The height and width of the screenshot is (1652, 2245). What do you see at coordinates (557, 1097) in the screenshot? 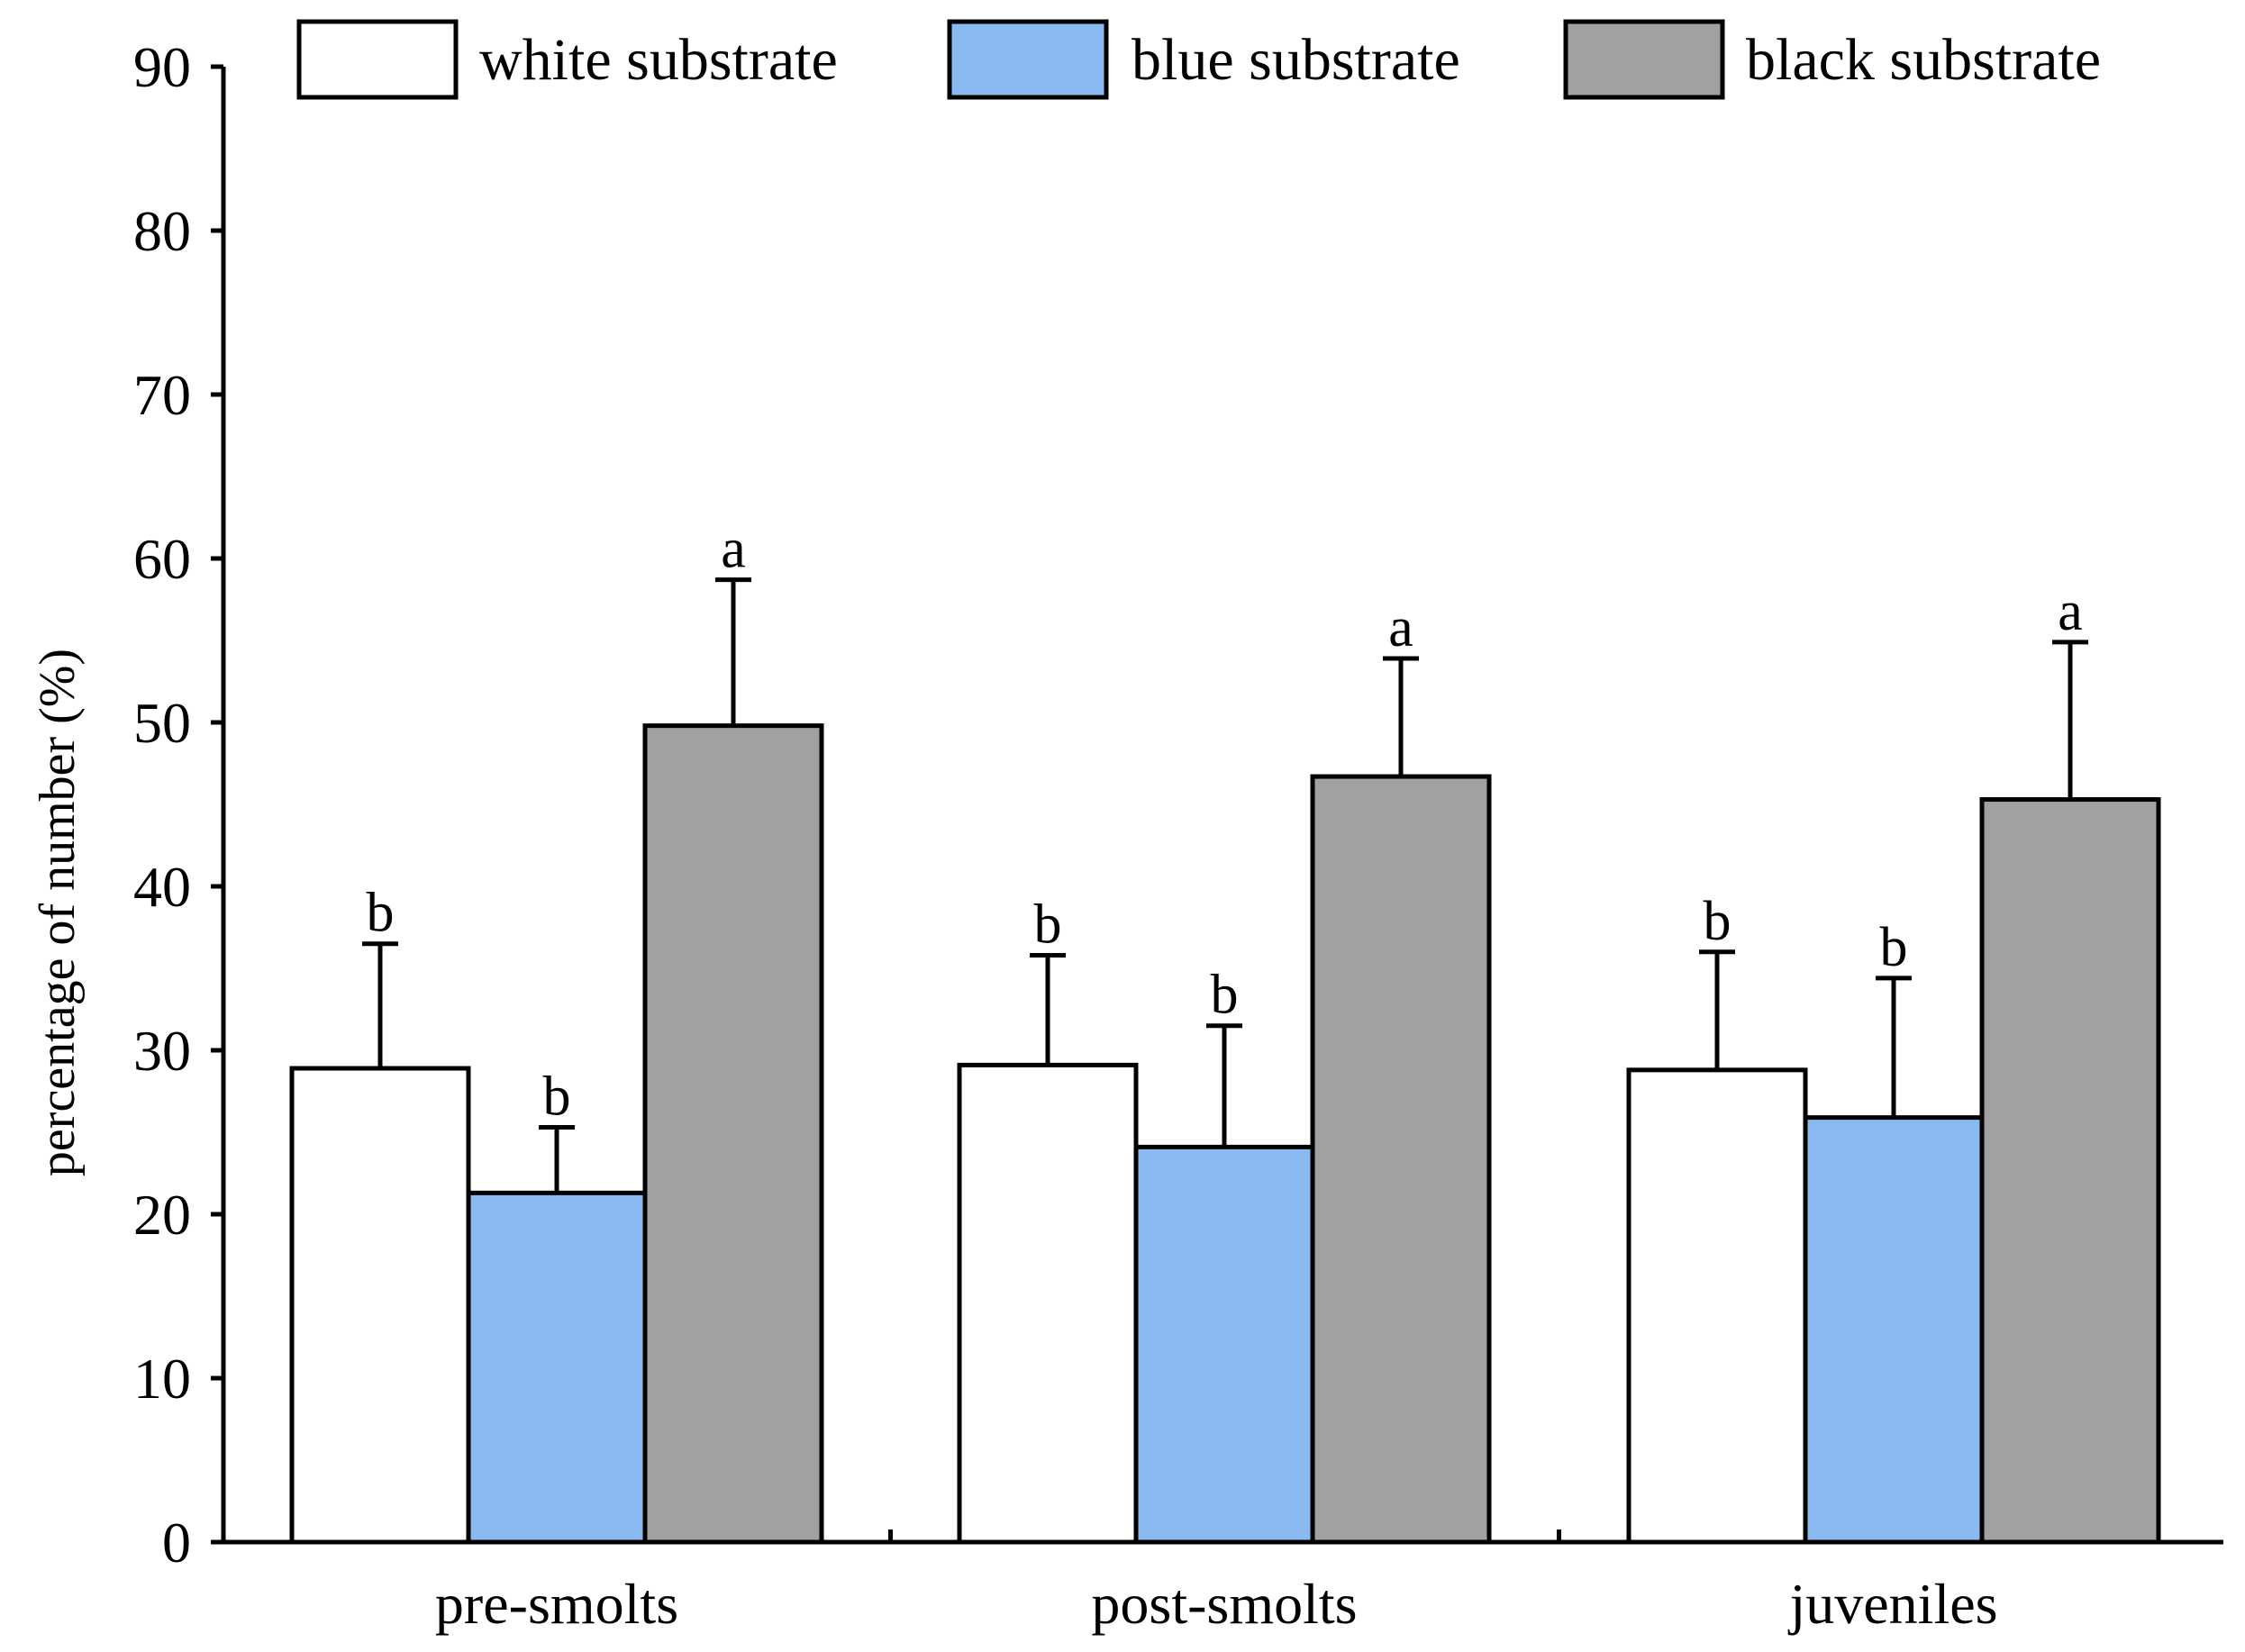
I see `significance-label-1-0: b` at bounding box center [557, 1097].